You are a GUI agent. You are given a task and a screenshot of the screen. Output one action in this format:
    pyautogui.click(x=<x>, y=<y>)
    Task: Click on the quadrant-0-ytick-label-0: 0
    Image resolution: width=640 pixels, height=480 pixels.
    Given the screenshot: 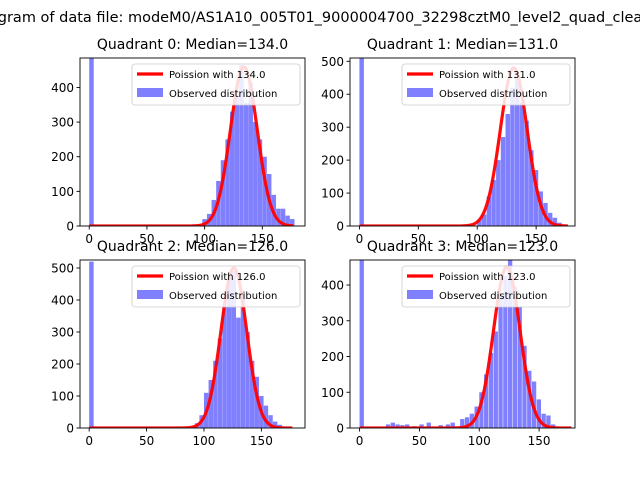 What is the action you would take?
    pyautogui.click(x=70, y=227)
    